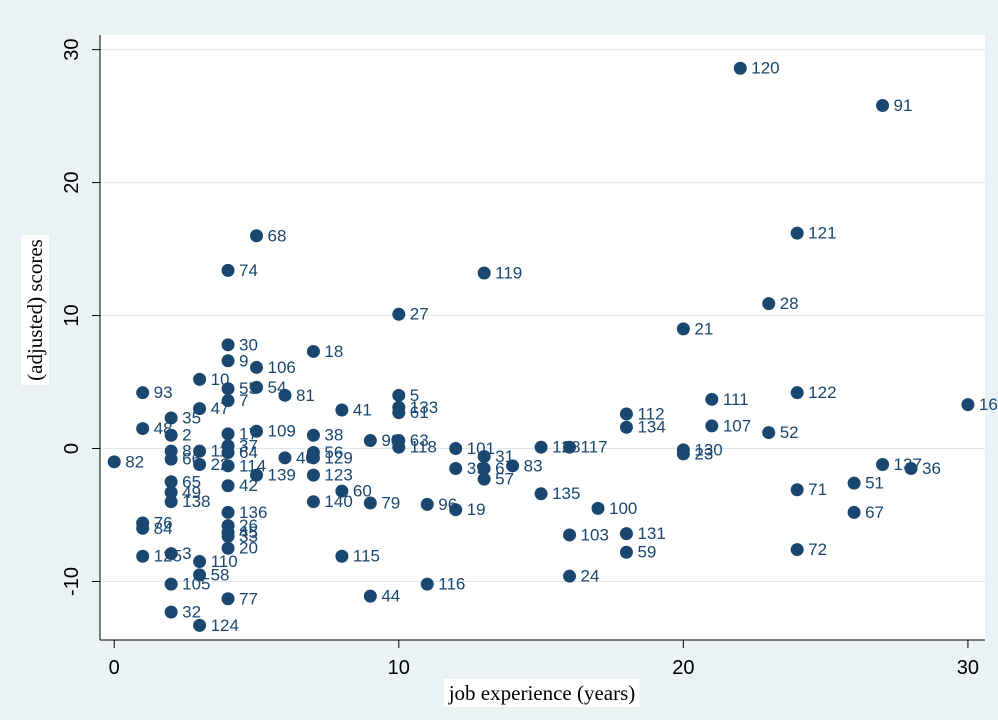 The width and height of the screenshot is (998, 720). I want to click on point-label: 105, so click(196, 584).